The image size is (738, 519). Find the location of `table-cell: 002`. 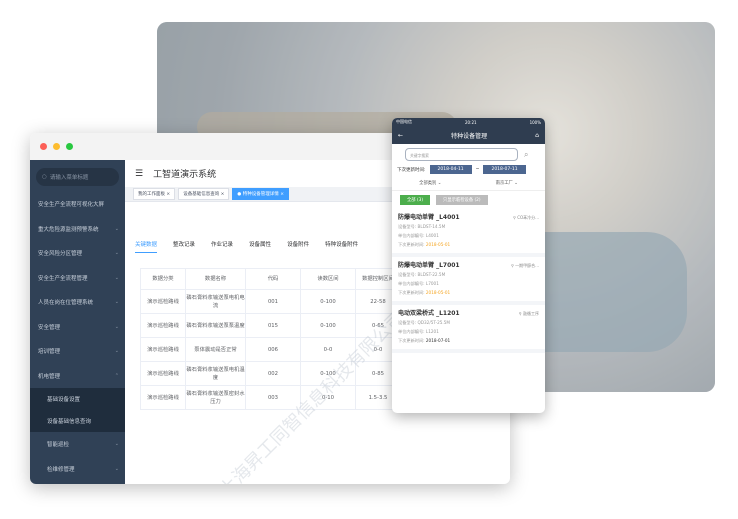

table-cell: 002 is located at coordinates (273, 373).